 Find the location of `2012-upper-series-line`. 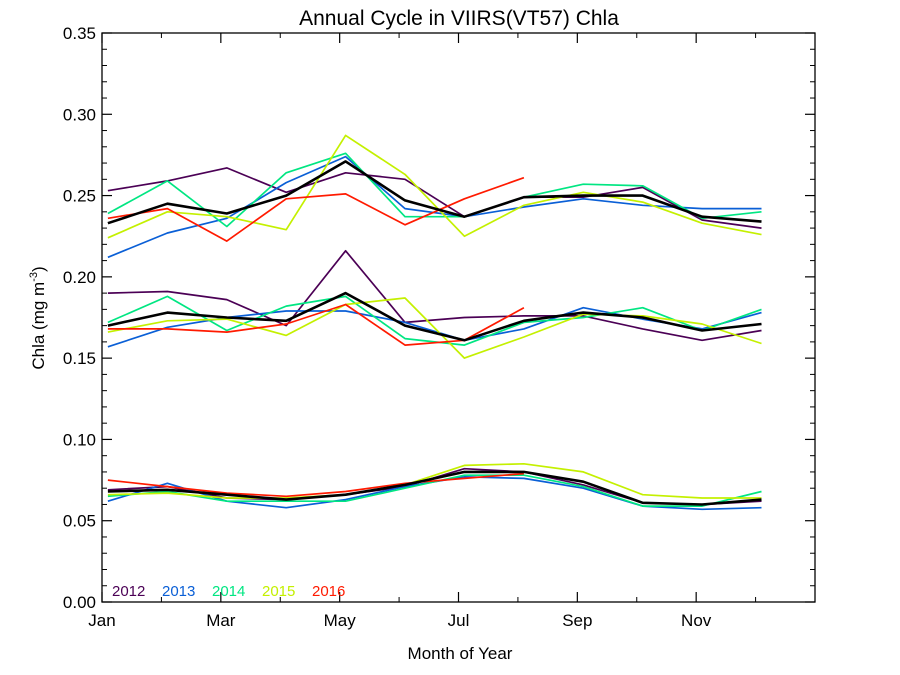

2012-upper-series-line is located at coordinates (434, 198).